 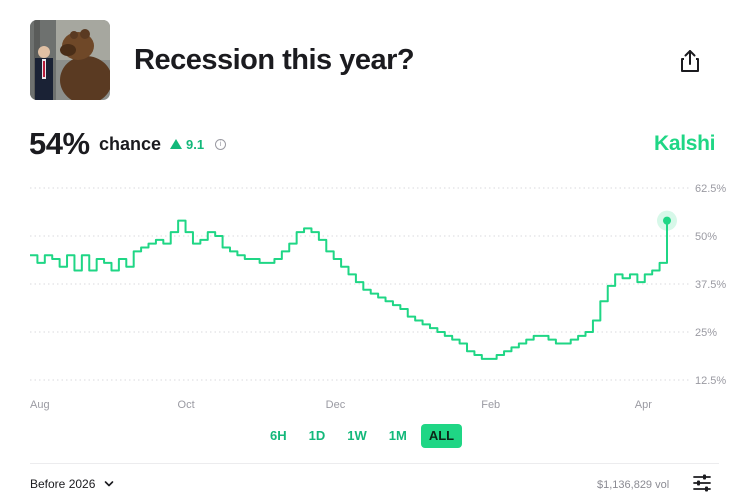 I want to click on y-tick-label: 37.5%, so click(x=710, y=285).